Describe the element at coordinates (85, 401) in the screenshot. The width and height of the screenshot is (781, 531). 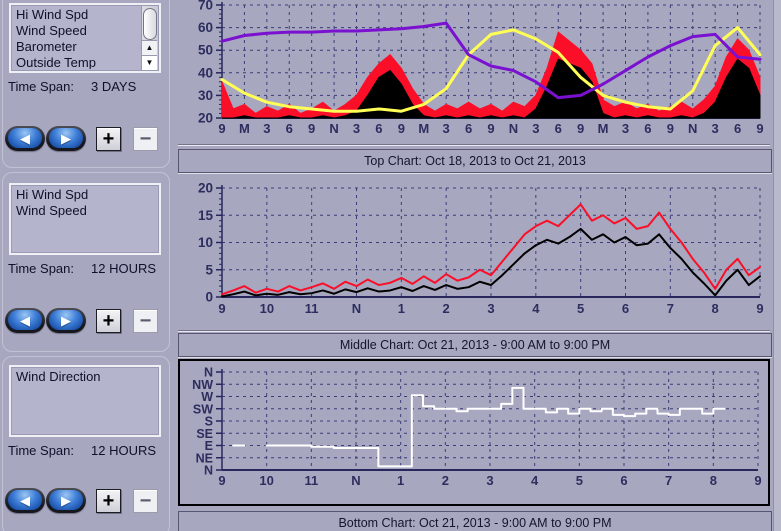
I see `graph-series-list-bottom: Wind Direction` at that location.